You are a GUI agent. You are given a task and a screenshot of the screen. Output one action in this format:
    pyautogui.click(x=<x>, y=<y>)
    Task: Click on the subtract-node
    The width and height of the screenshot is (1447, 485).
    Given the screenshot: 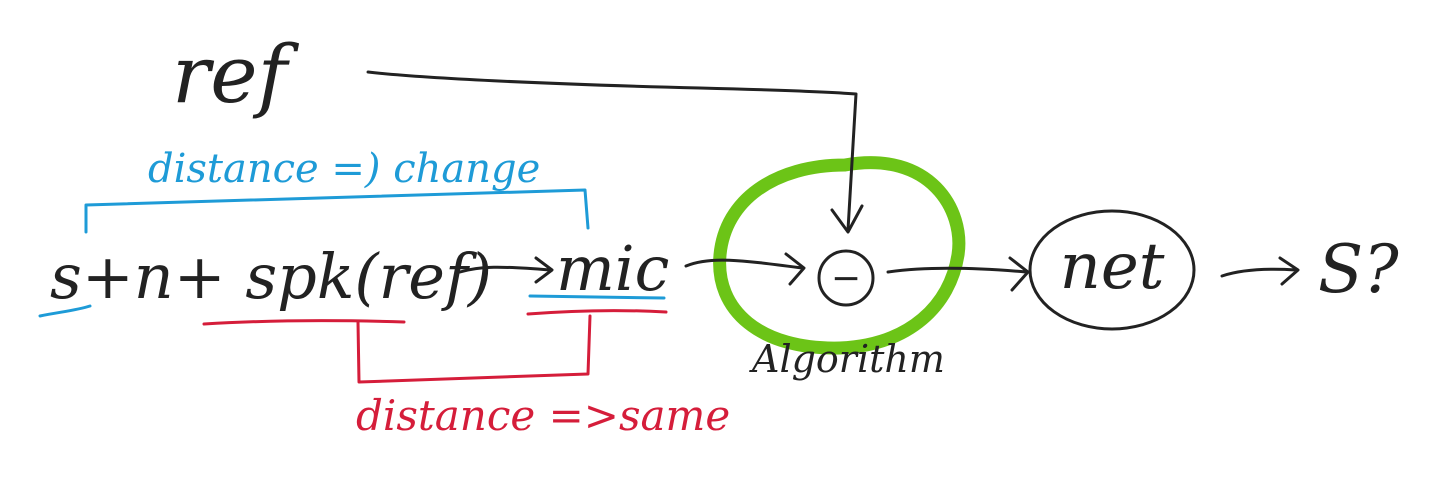 What is the action you would take?
    pyautogui.click(x=846, y=278)
    